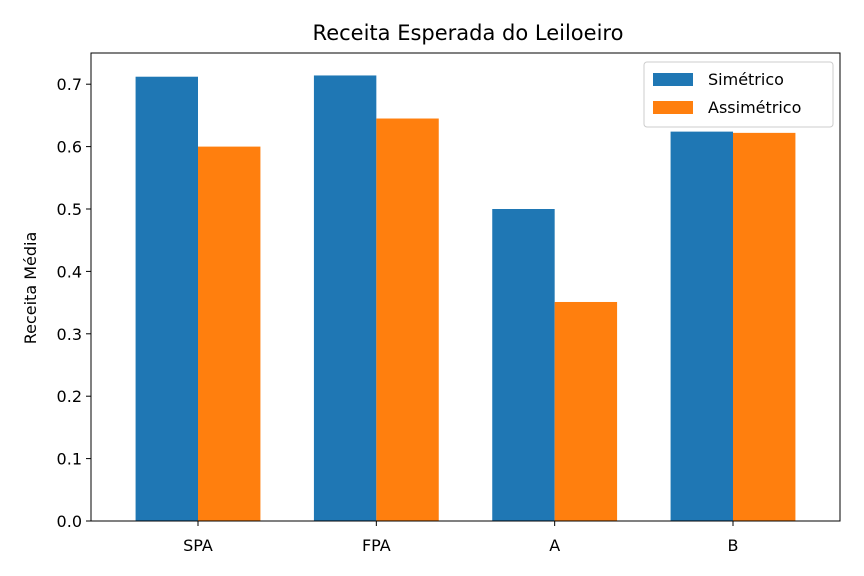 This screenshot has height=576, width=864. What do you see at coordinates (69, 209) in the screenshot?
I see `y-tick-label: 0.5` at bounding box center [69, 209].